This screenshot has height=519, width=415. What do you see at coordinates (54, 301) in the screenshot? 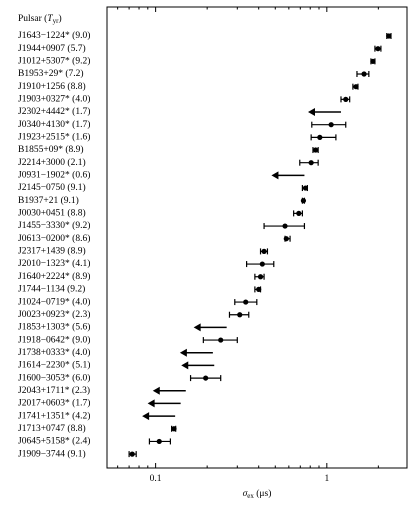
I see `pulsar-label: J1024−0719* (4.0)` at bounding box center [54, 301].